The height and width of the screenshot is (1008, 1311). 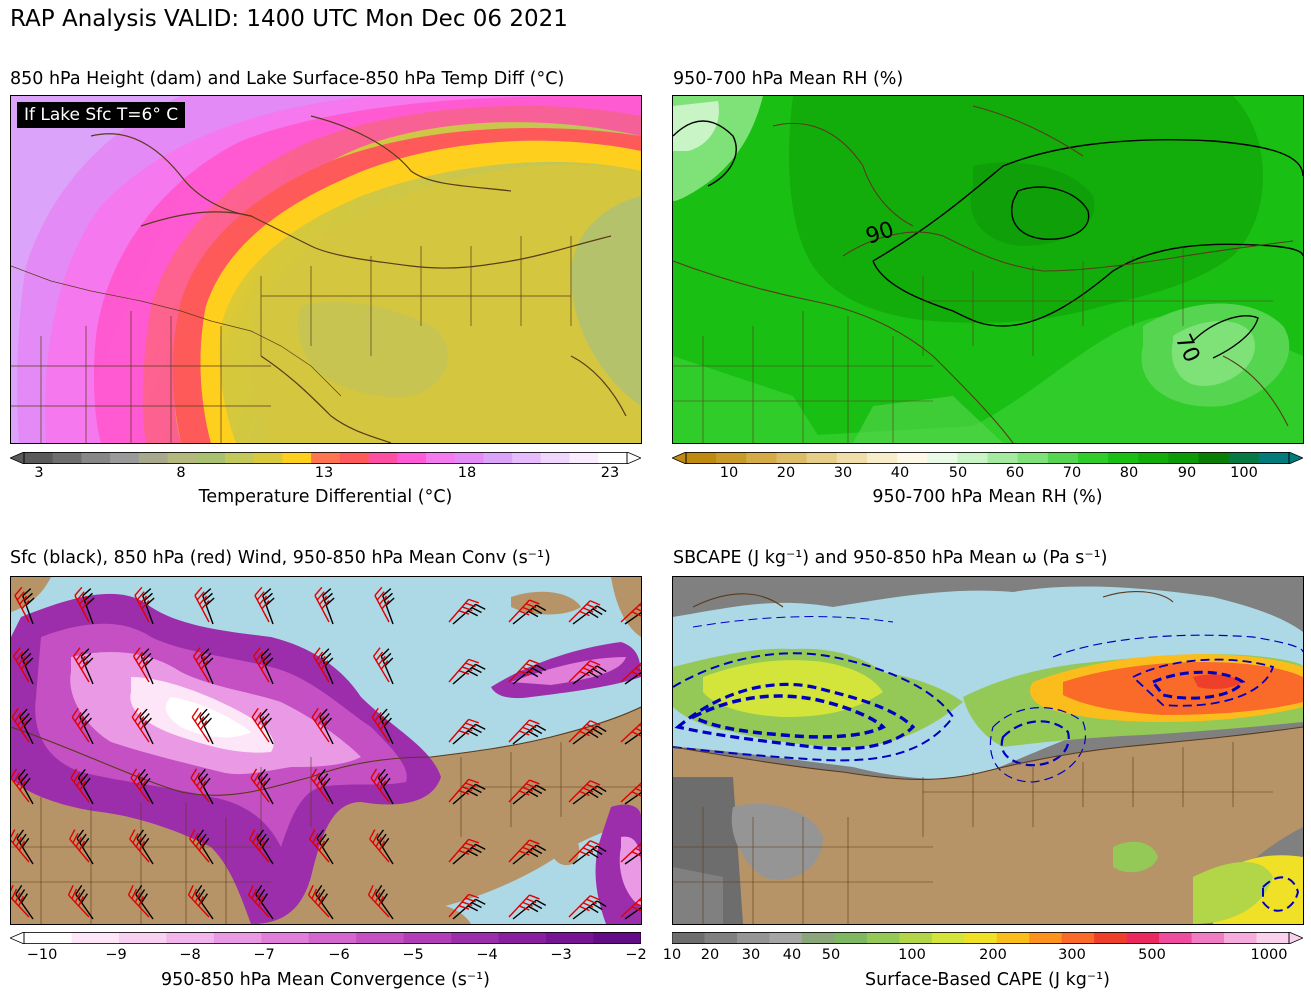 What do you see at coordinates (987, 497) in the screenshot?
I see `rh-colorbar-label: 950-700 hPa Mean RH (%)` at bounding box center [987, 497].